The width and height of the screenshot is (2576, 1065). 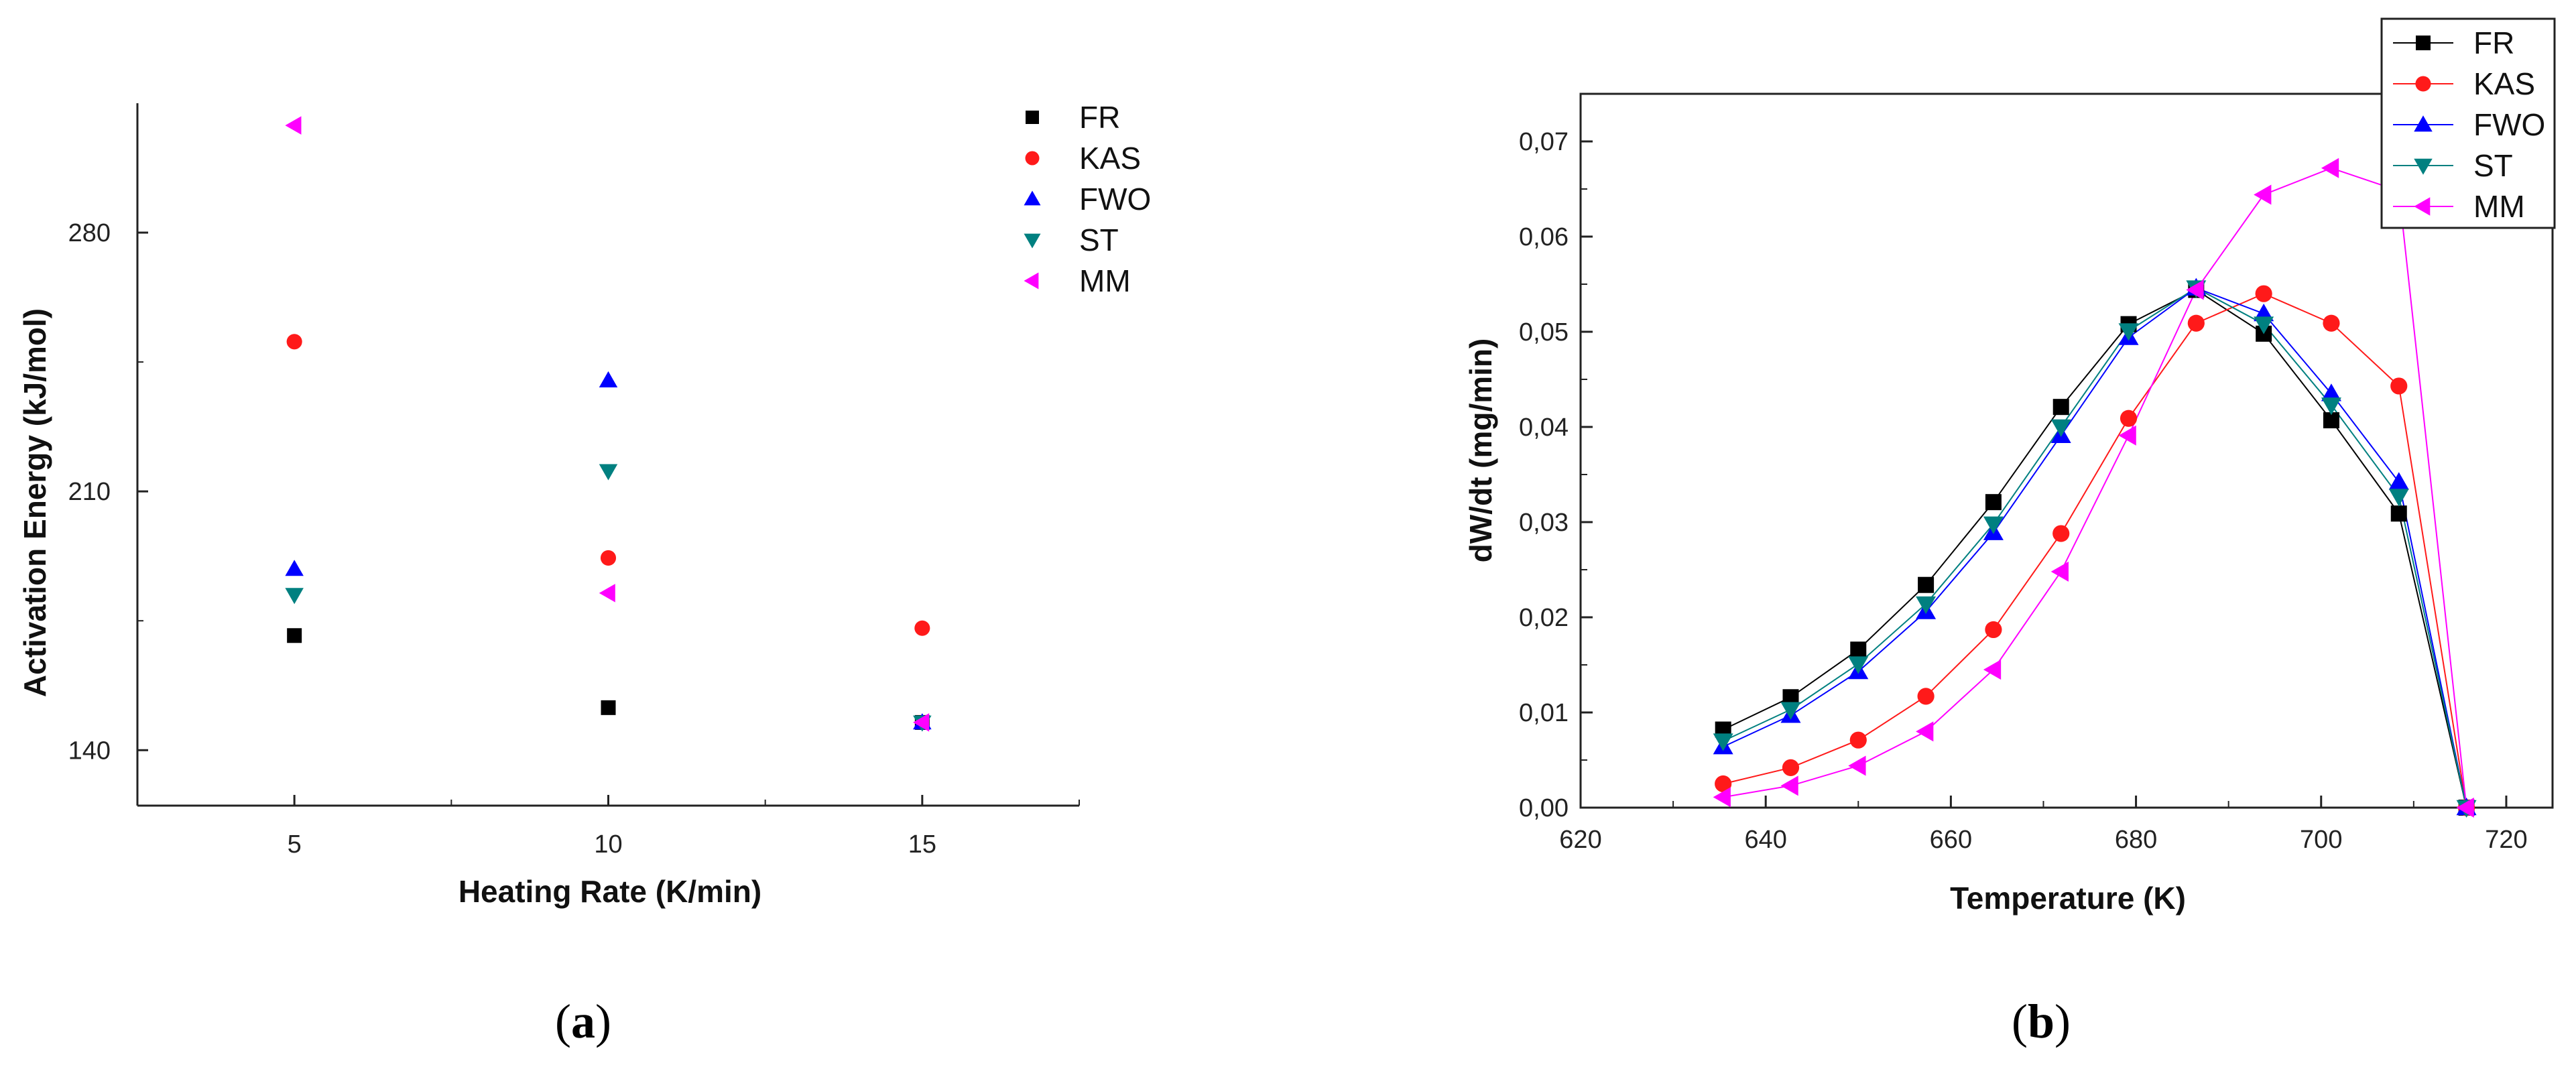 I want to click on chart-a-legend-label-kas: KAS, so click(x=1110, y=159).